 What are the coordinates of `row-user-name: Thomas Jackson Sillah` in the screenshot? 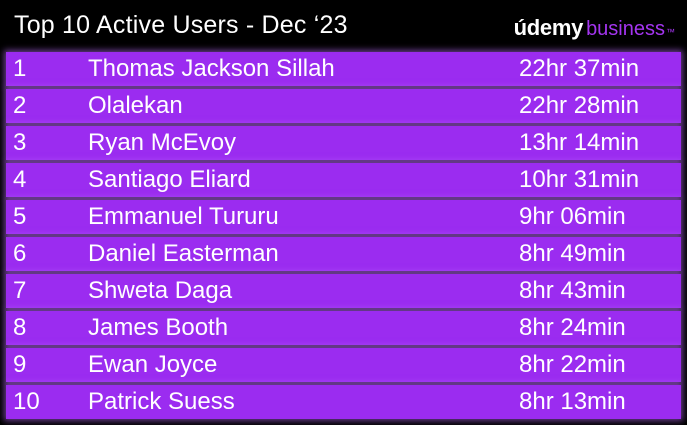 It's located at (211, 68).